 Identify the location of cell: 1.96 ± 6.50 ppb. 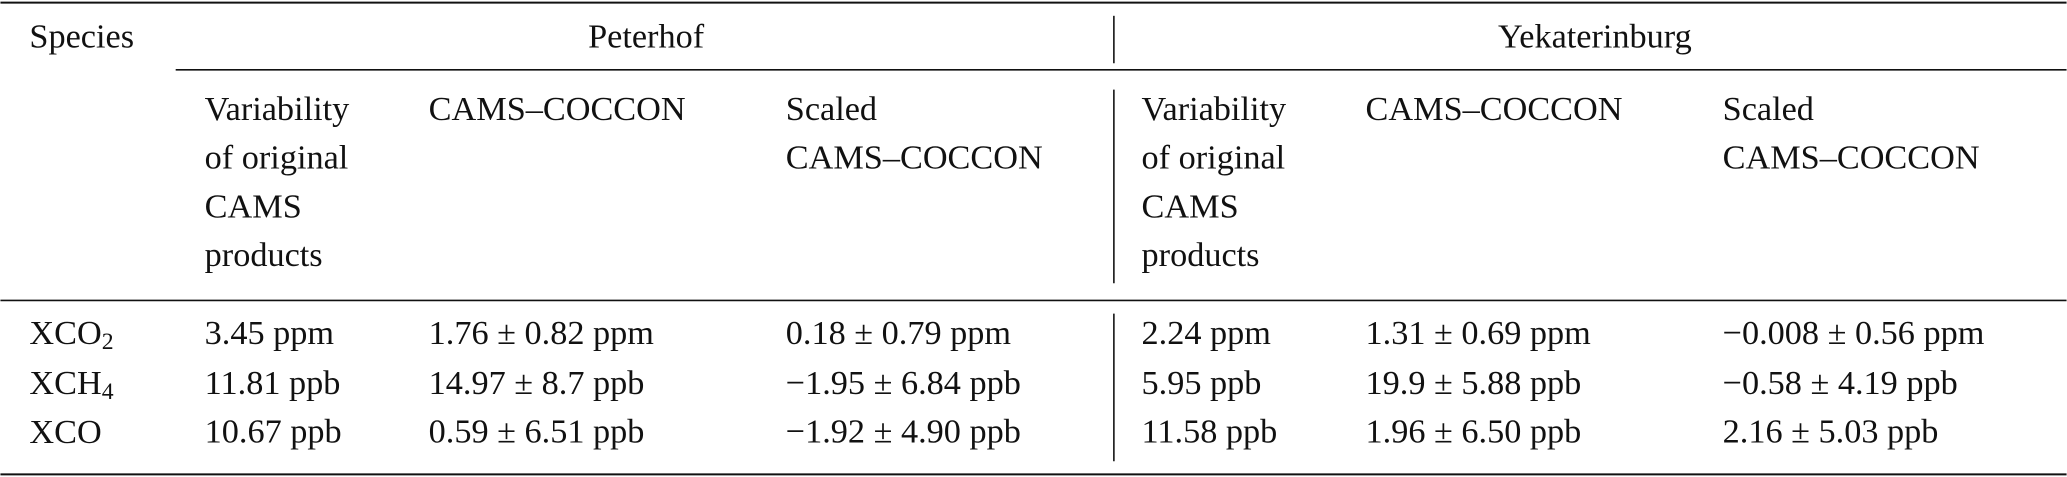
(1474, 432).